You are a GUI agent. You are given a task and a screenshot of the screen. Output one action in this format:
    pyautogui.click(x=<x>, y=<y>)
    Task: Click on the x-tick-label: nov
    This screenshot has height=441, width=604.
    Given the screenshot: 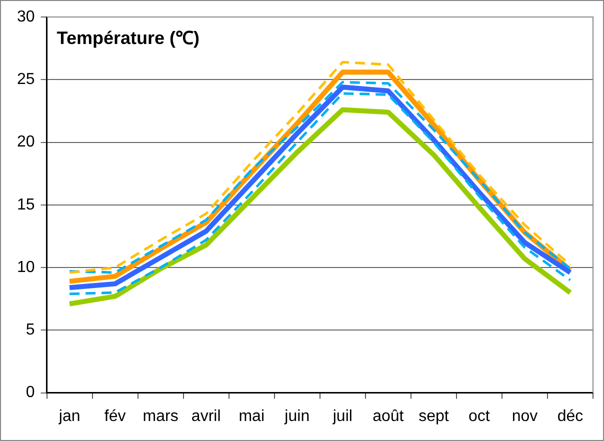 What is the action you would take?
    pyautogui.click(x=525, y=416)
    